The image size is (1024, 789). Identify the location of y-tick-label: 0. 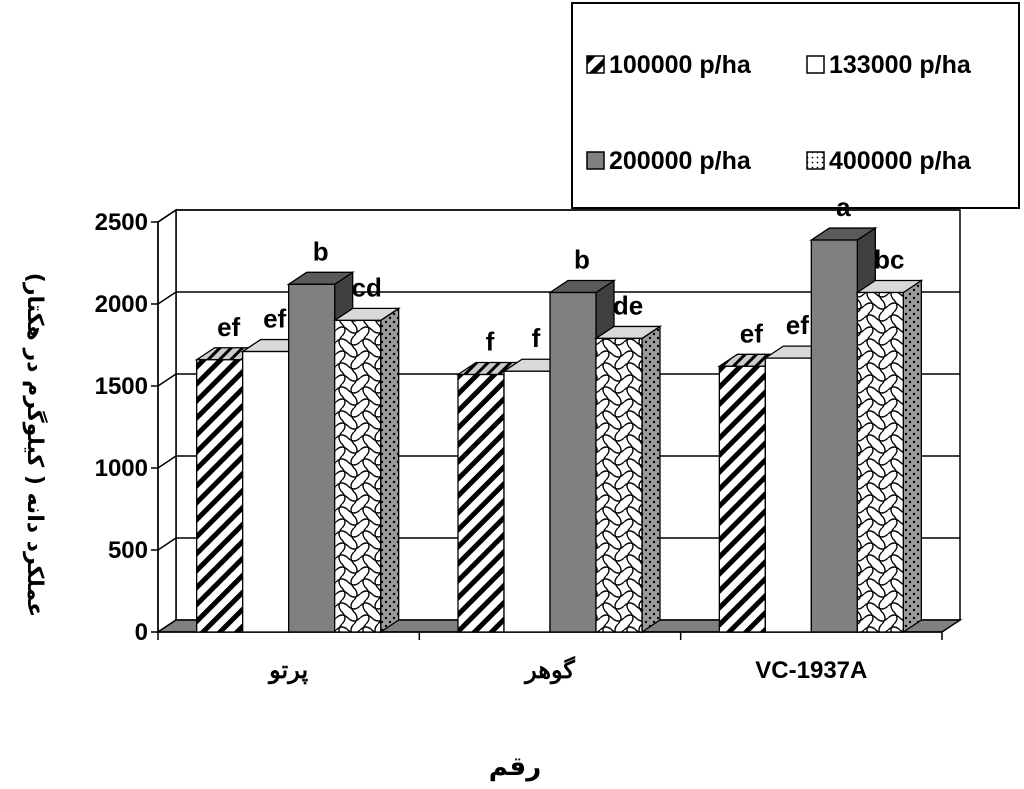
(141, 632).